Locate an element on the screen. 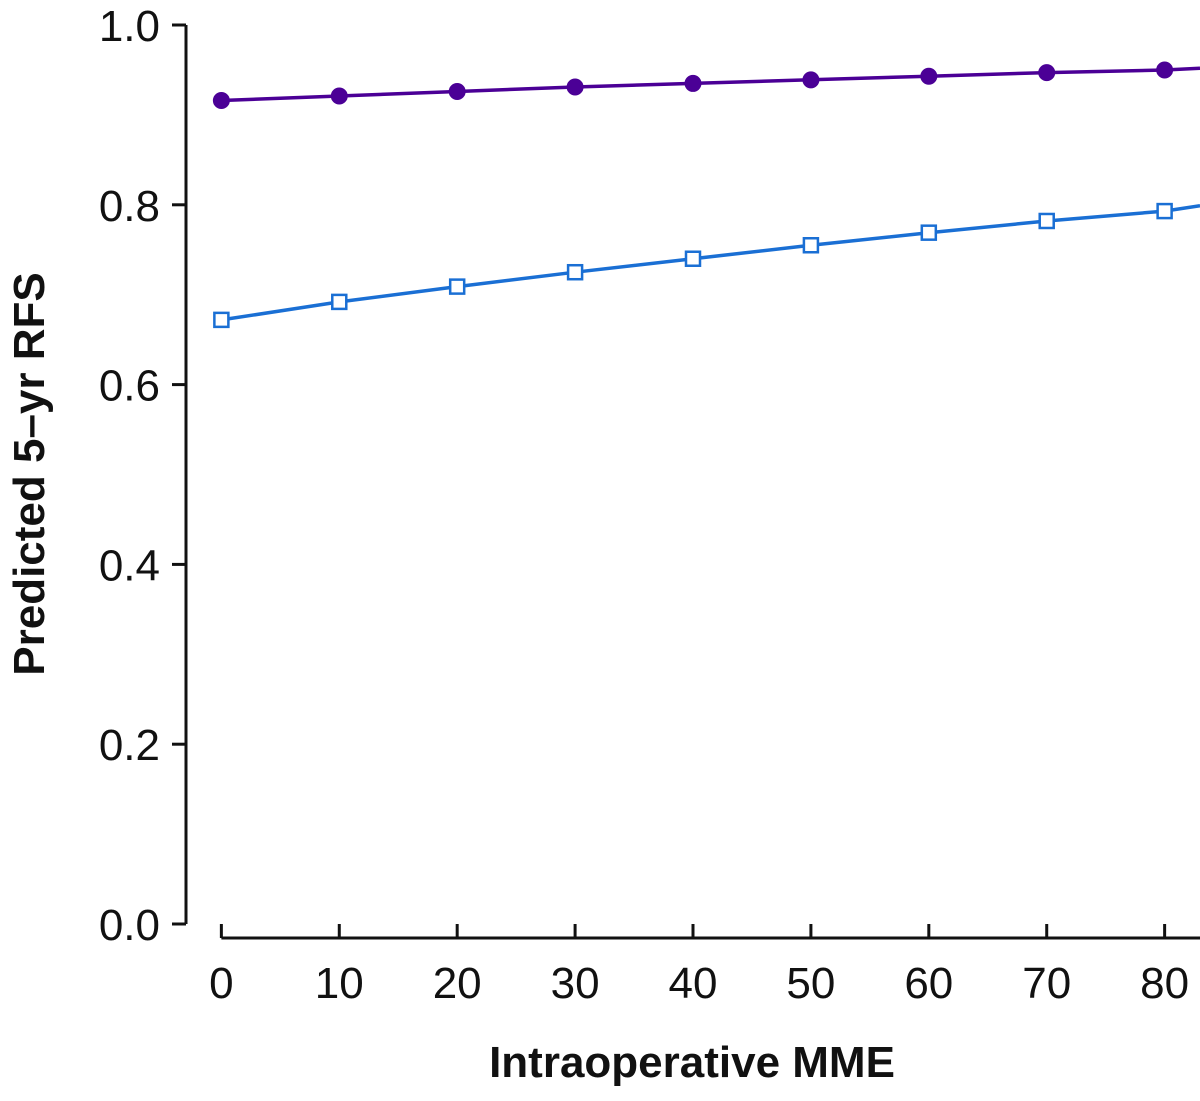 This screenshot has width=1200, height=1101. y-tick-label: 0.8 is located at coordinates (129, 206).